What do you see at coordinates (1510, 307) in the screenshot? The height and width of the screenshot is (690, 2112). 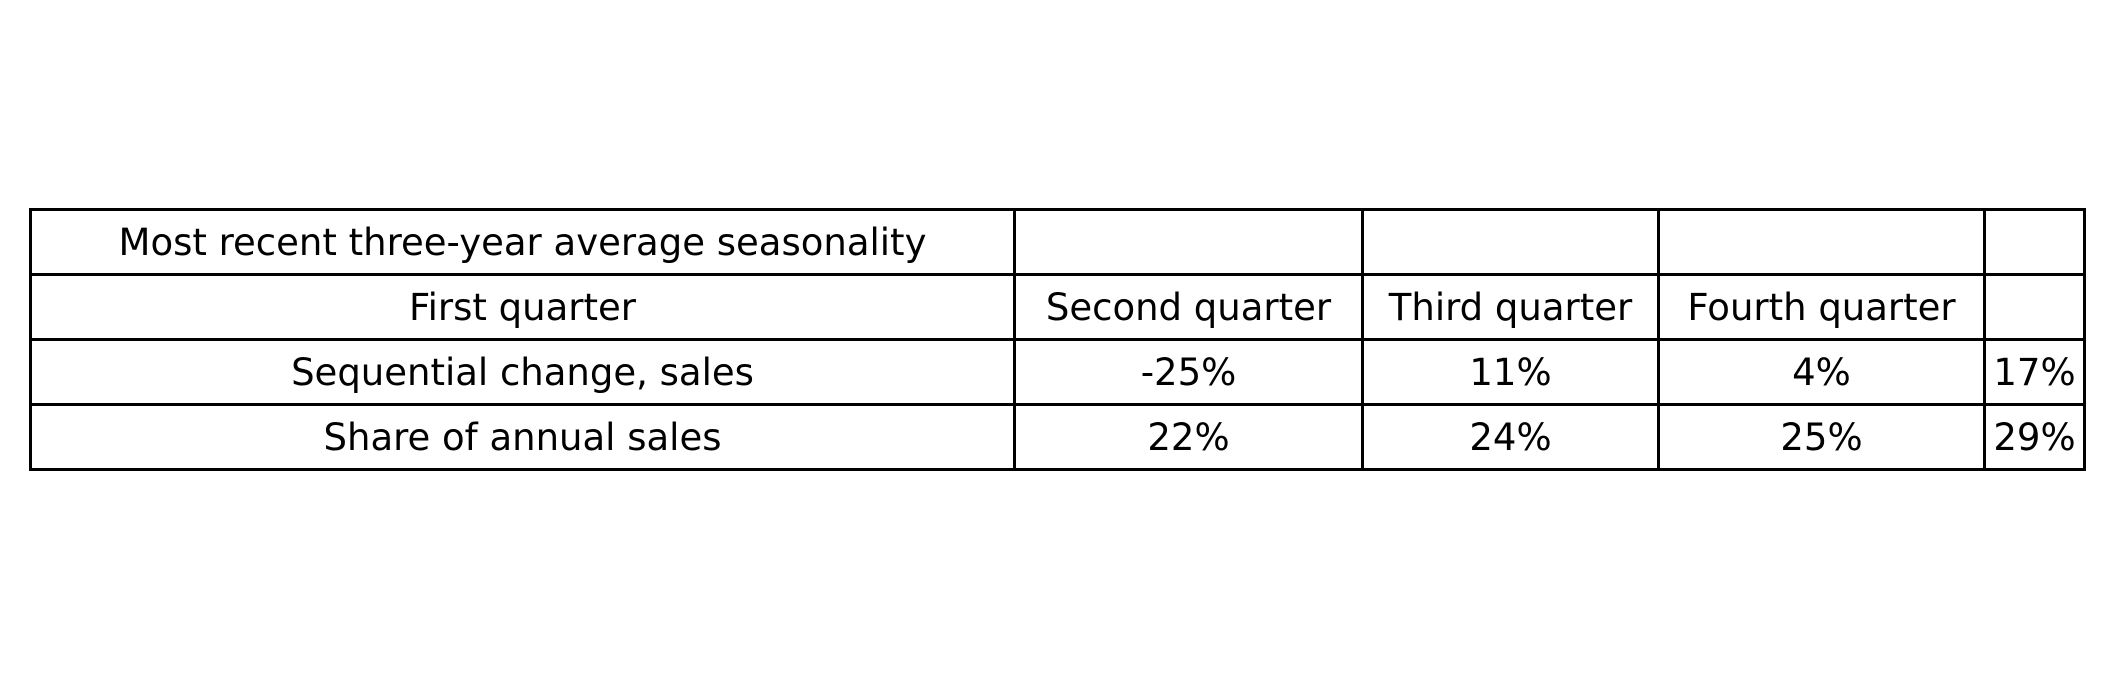 I see `table-cell: Third quarter` at bounding box center [1510, 307].